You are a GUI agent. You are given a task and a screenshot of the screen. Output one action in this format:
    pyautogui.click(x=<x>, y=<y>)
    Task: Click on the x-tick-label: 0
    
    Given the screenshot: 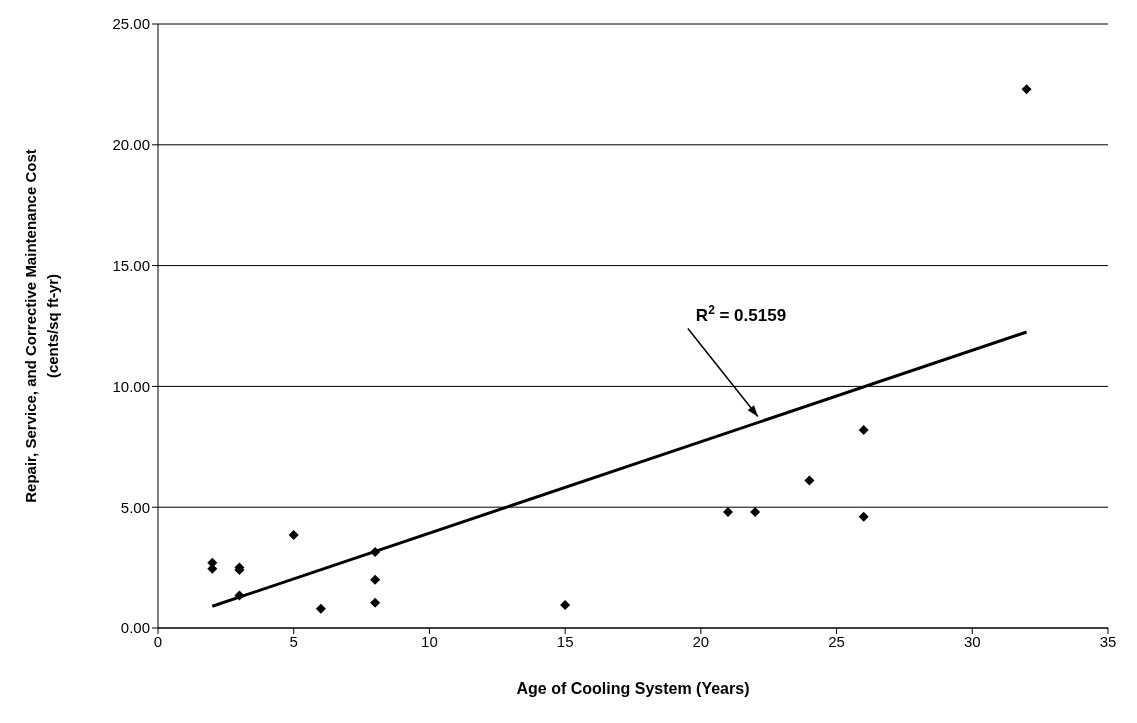 What is the action you would take?
    pyautogui.click(x=158, y=641)
    